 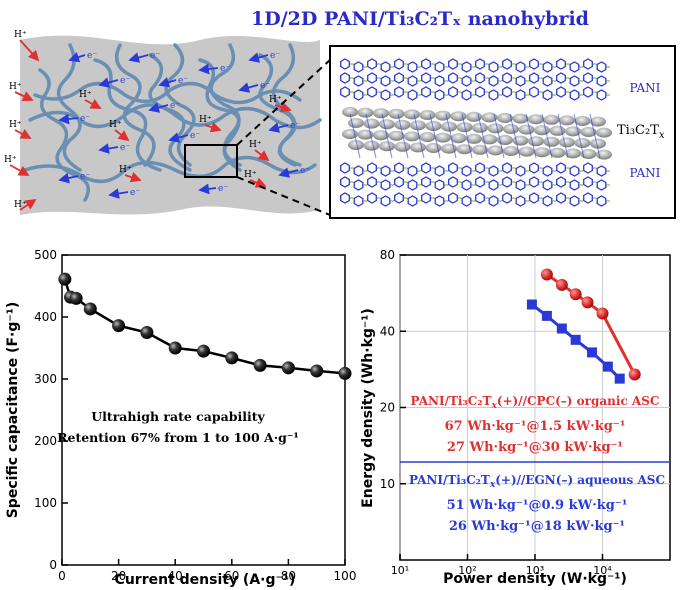 What do you see at coordinates (535, 426) in the screenshot?
I see `organic-legend-line1: 67 Wh·kg⁻¹@1.5 kW·kg⁻¹` at bounding box center [535, 426].